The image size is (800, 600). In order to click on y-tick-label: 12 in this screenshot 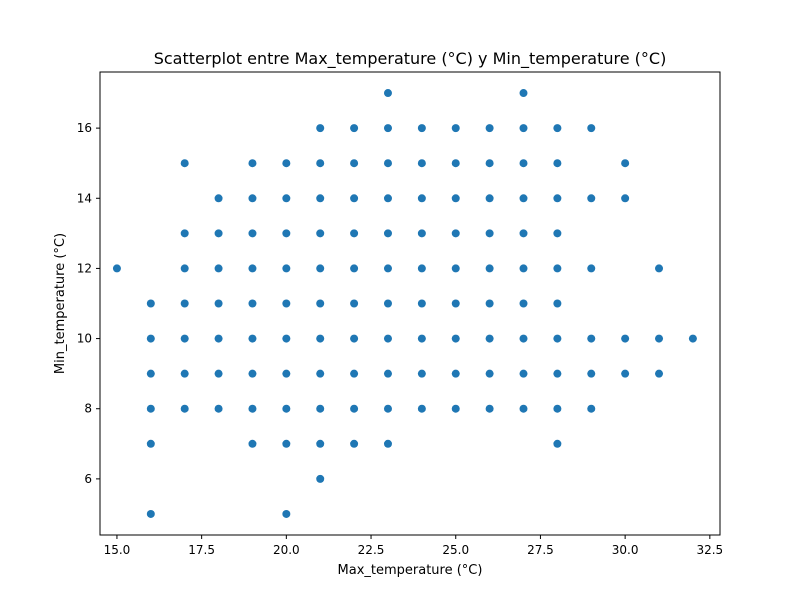, I will do `click(84, 268)`.